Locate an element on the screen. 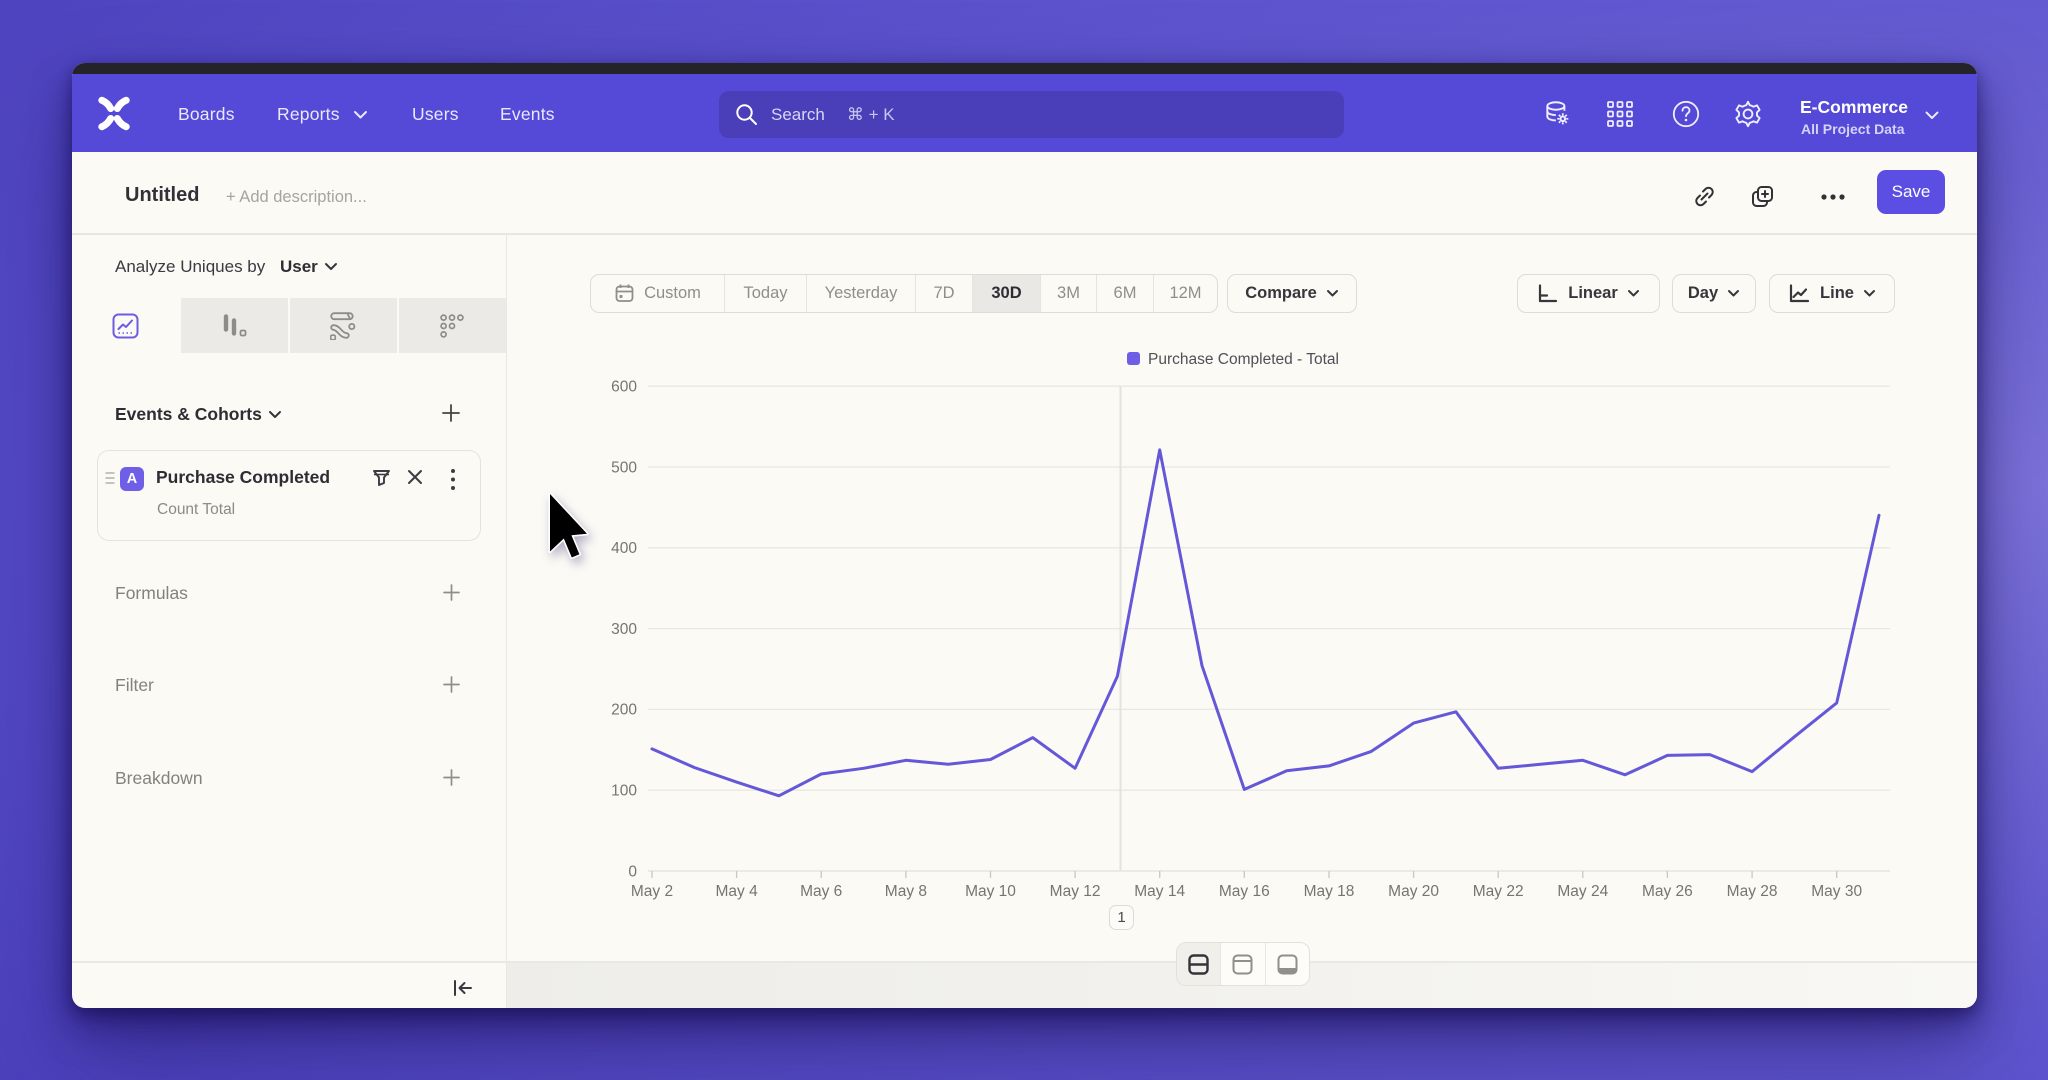  svg-text: May 10 is located at coordinates (990, 891).